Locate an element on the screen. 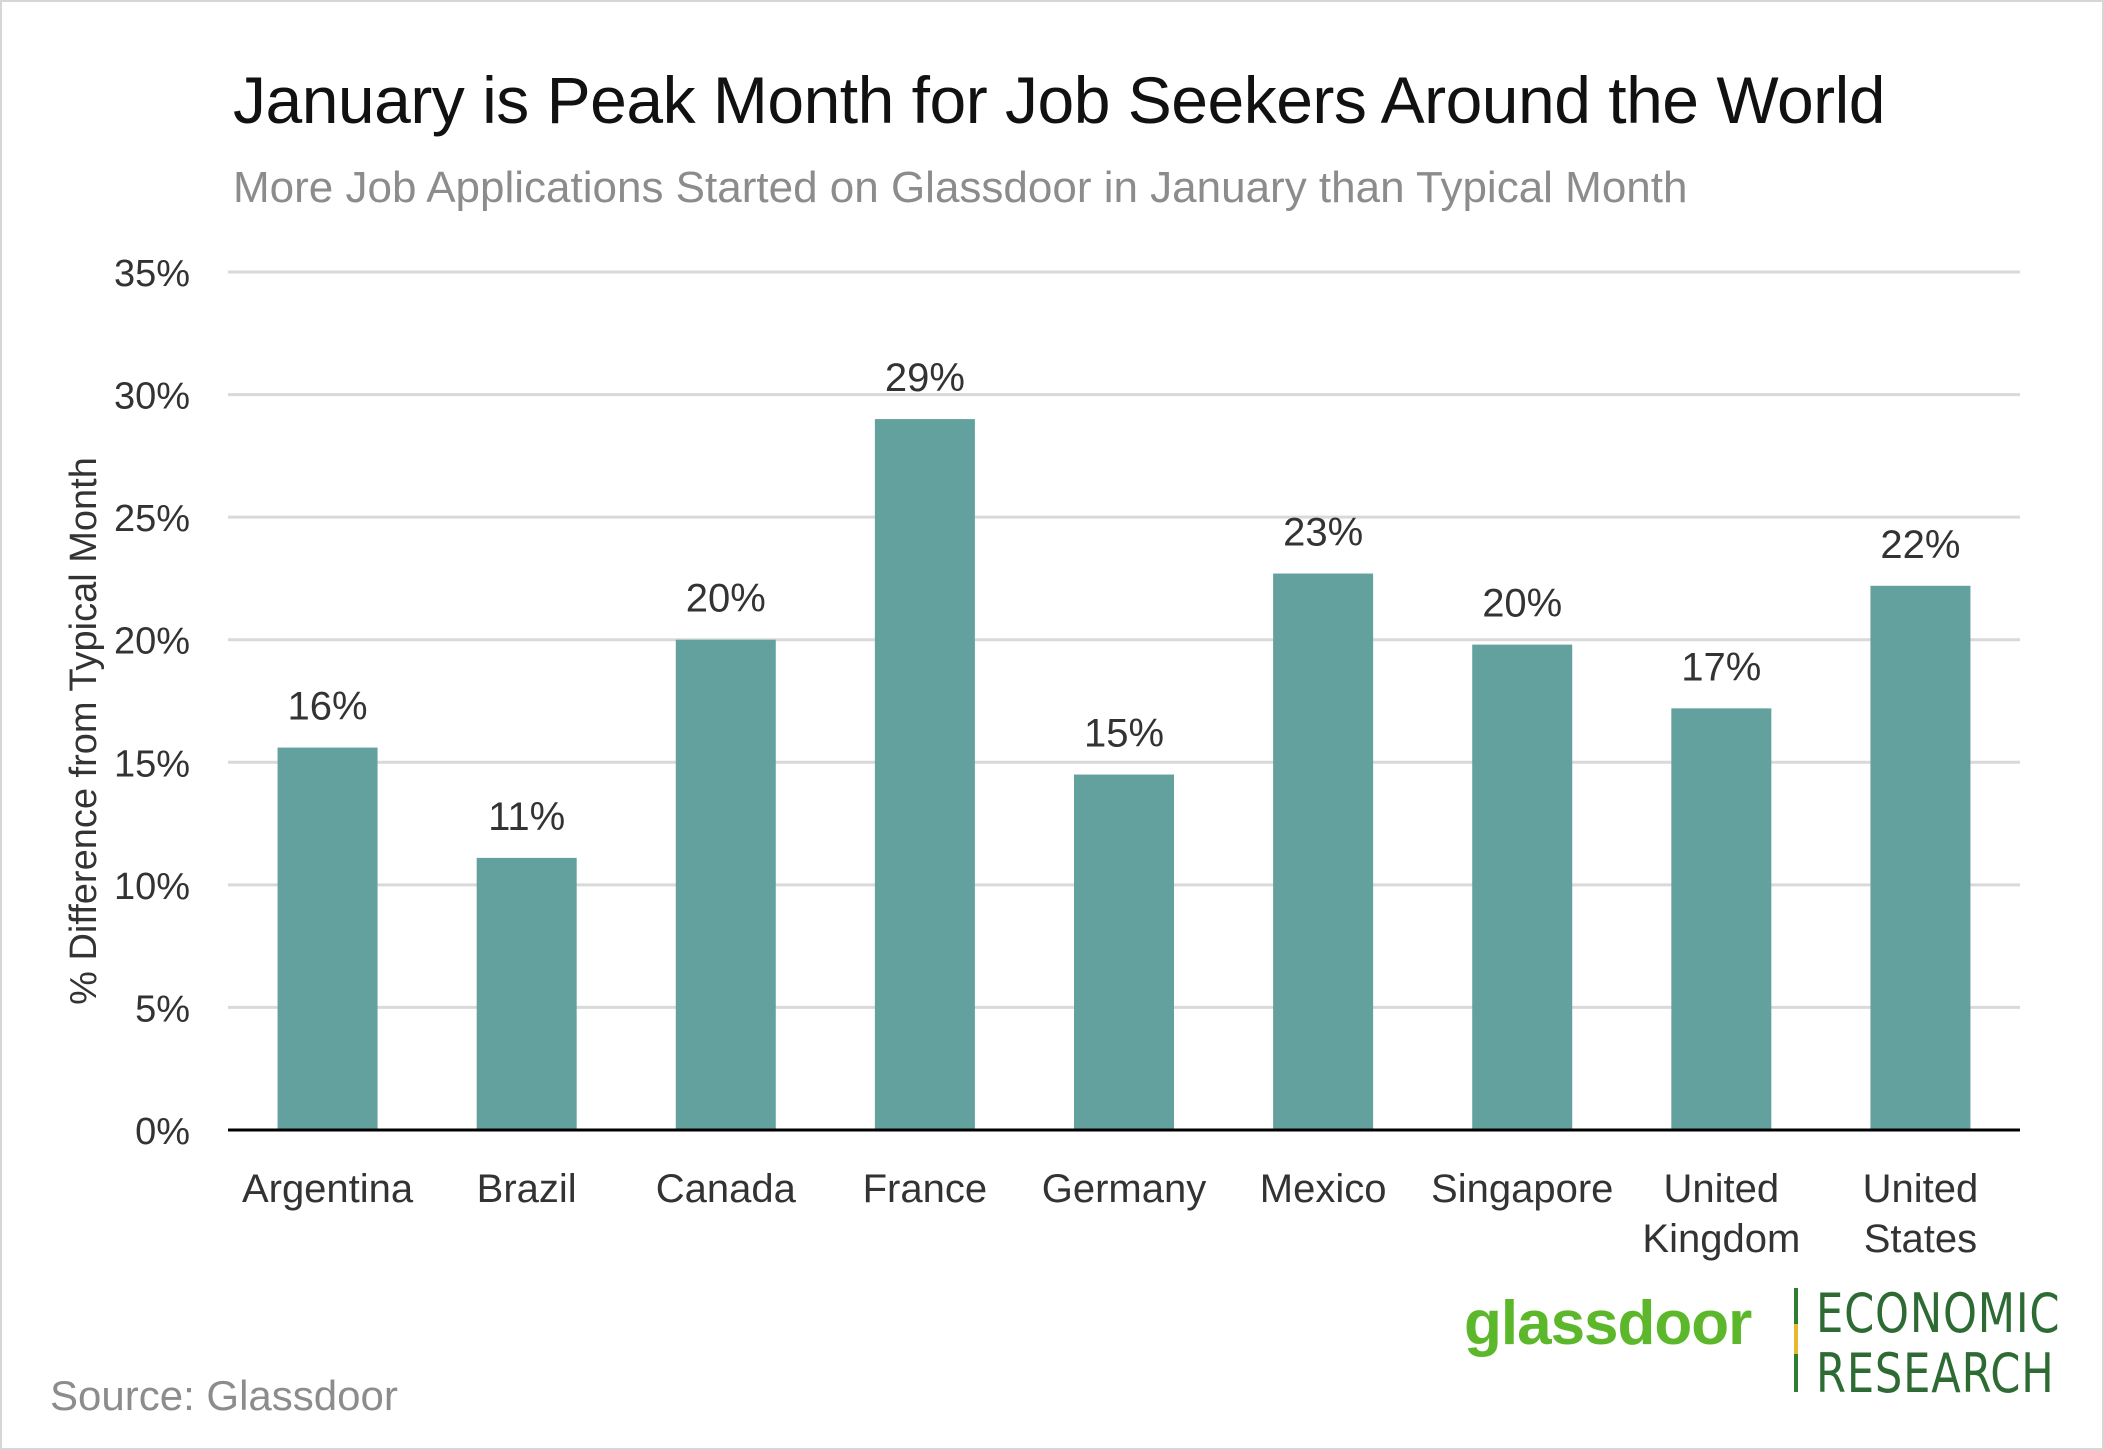 This screenshot has width=2104, height=1450. y-tick-label: 0% is located at coordinates (162, 1132).